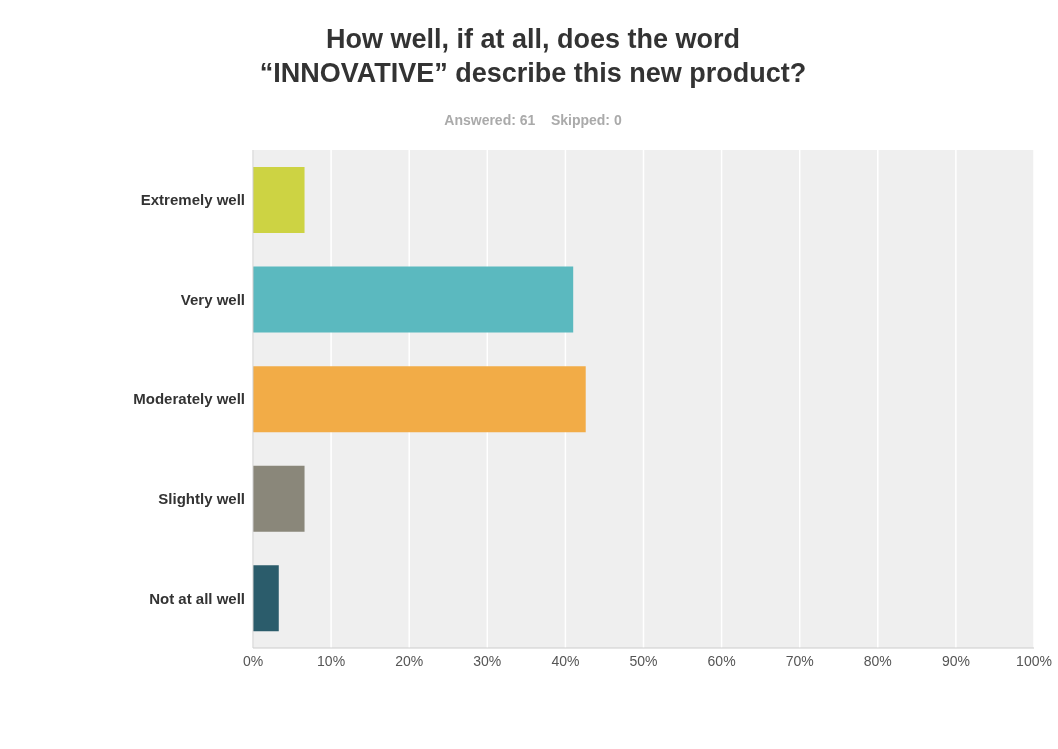 This screenshot has width=1058, height=749. I want to click on y-tick-label: Very well, so click(212, 299).